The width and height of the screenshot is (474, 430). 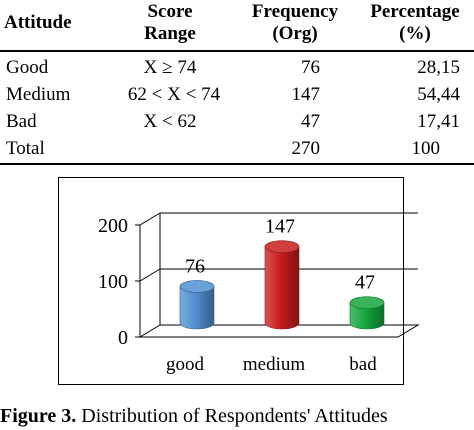 I want to click on data-label-good: 76, so click(x=195, y=266).